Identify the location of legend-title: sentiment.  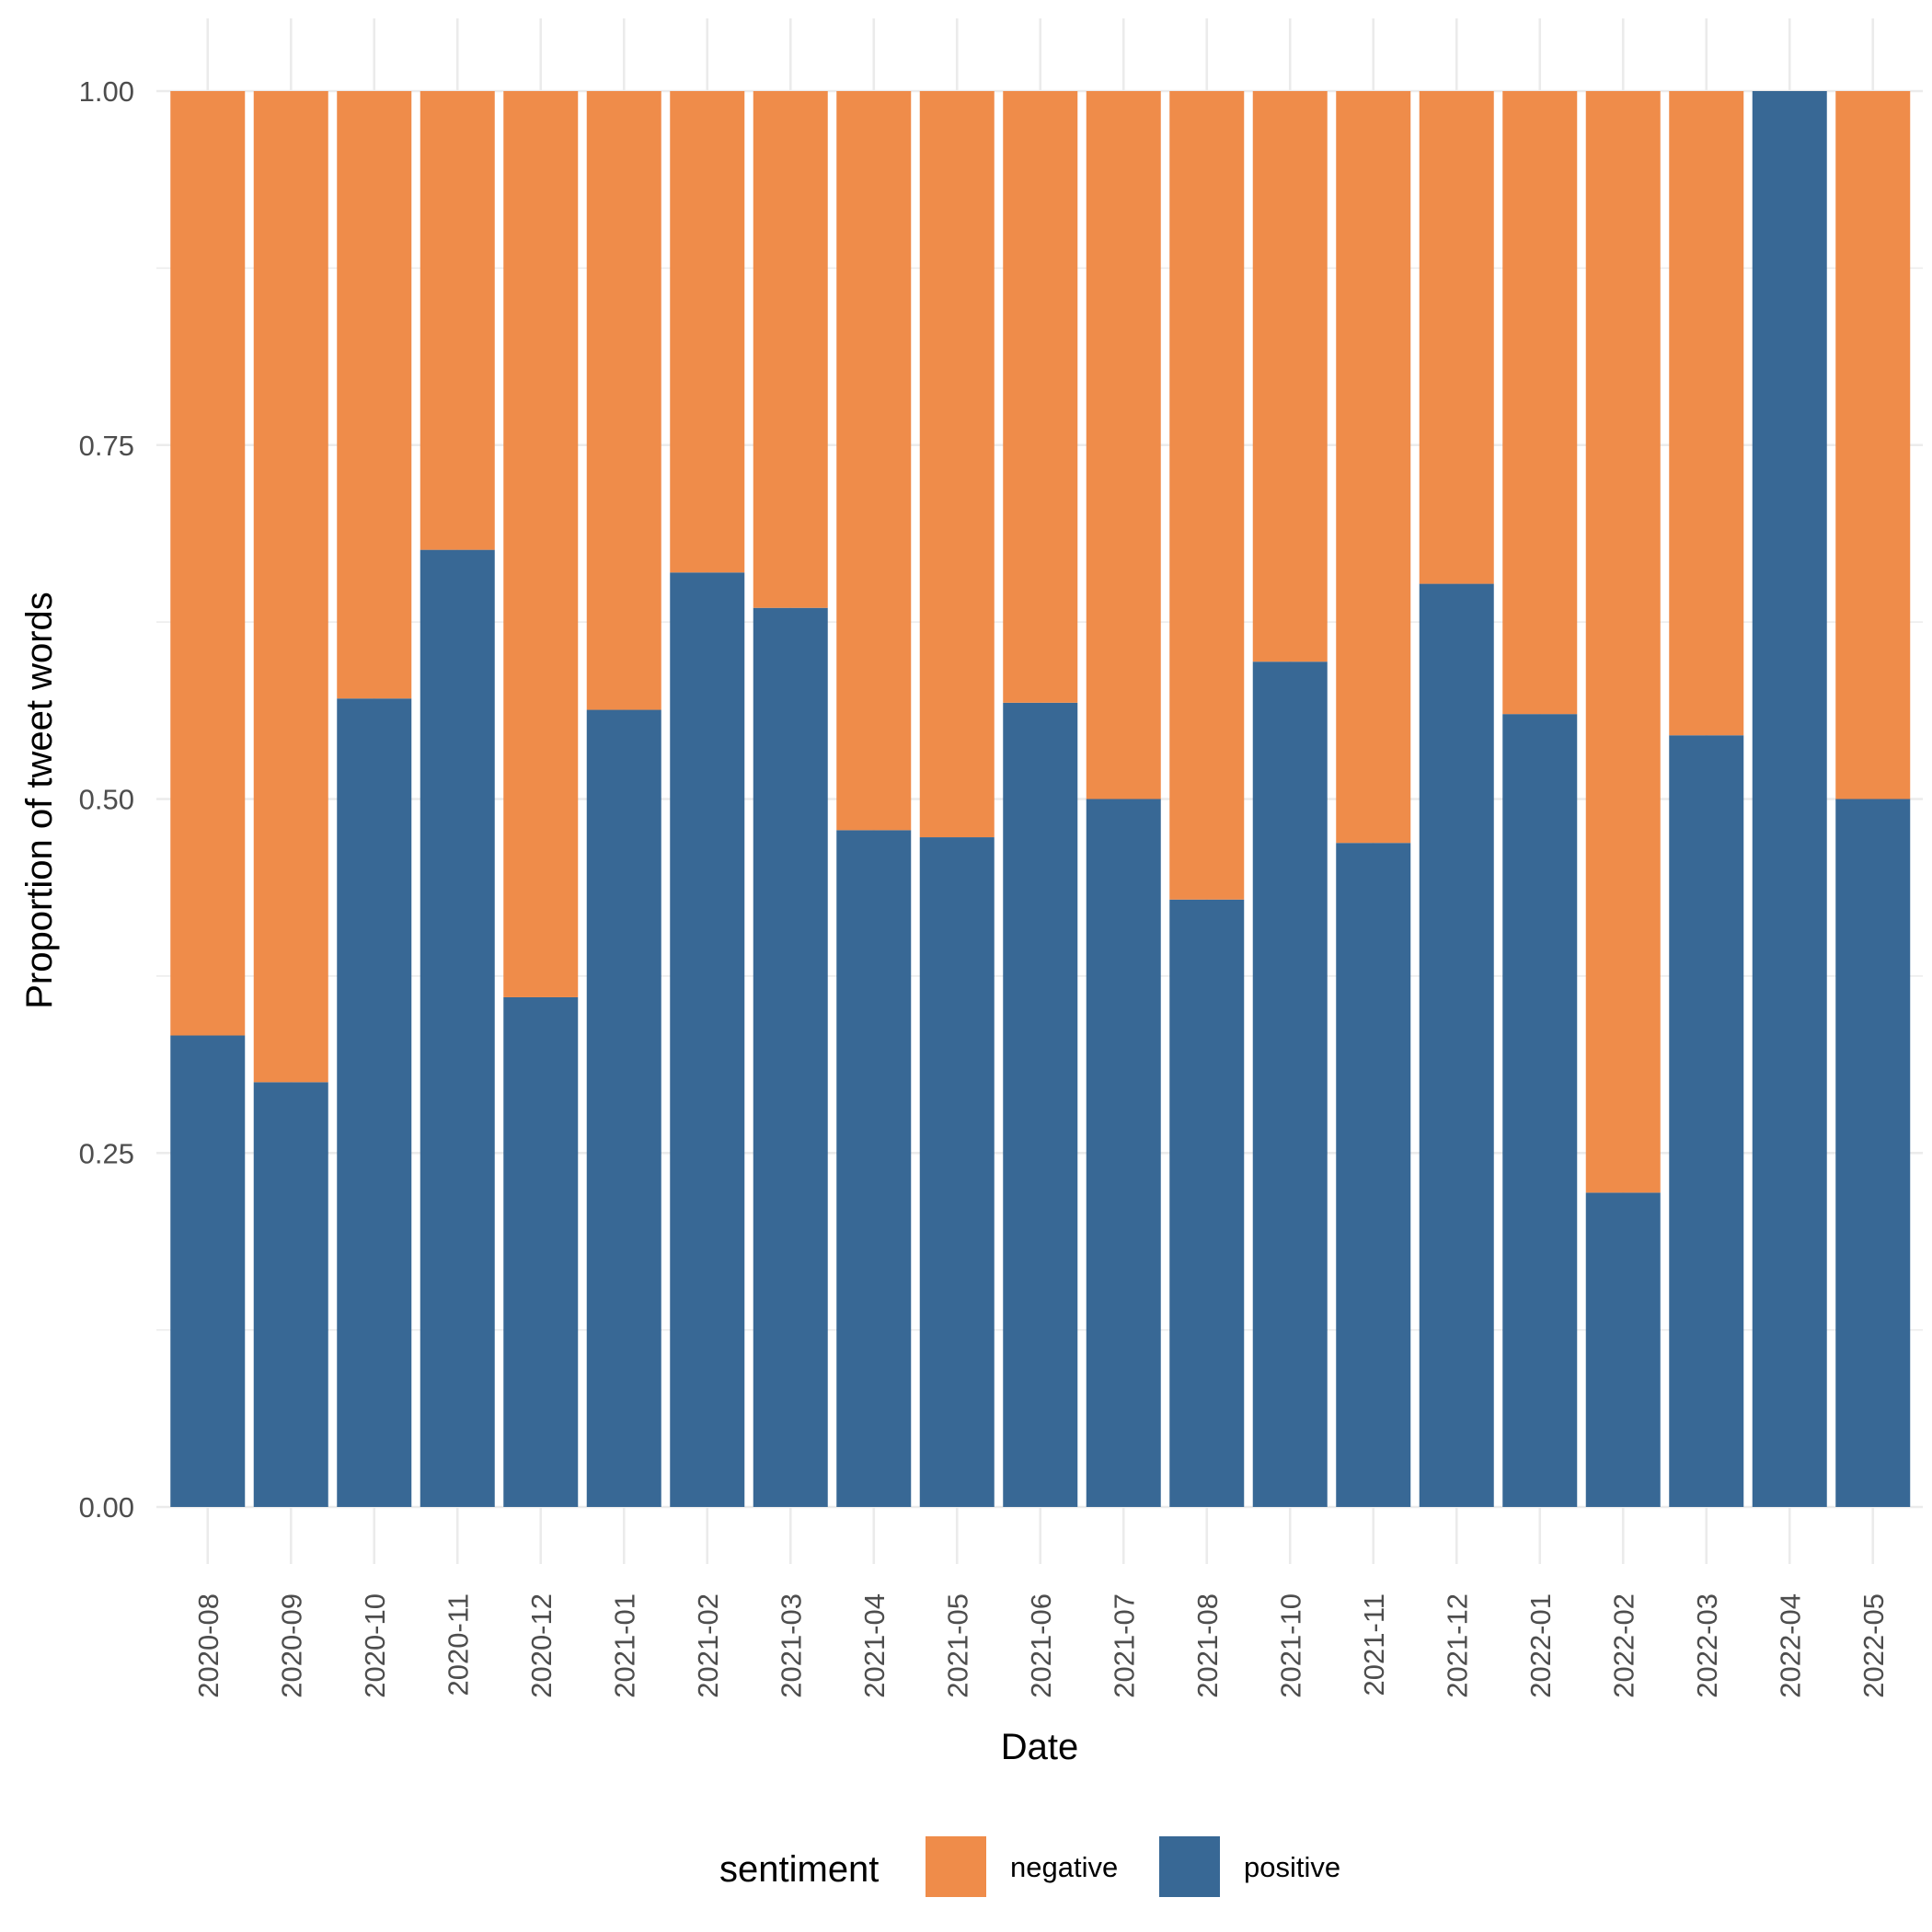
(799, 1869).